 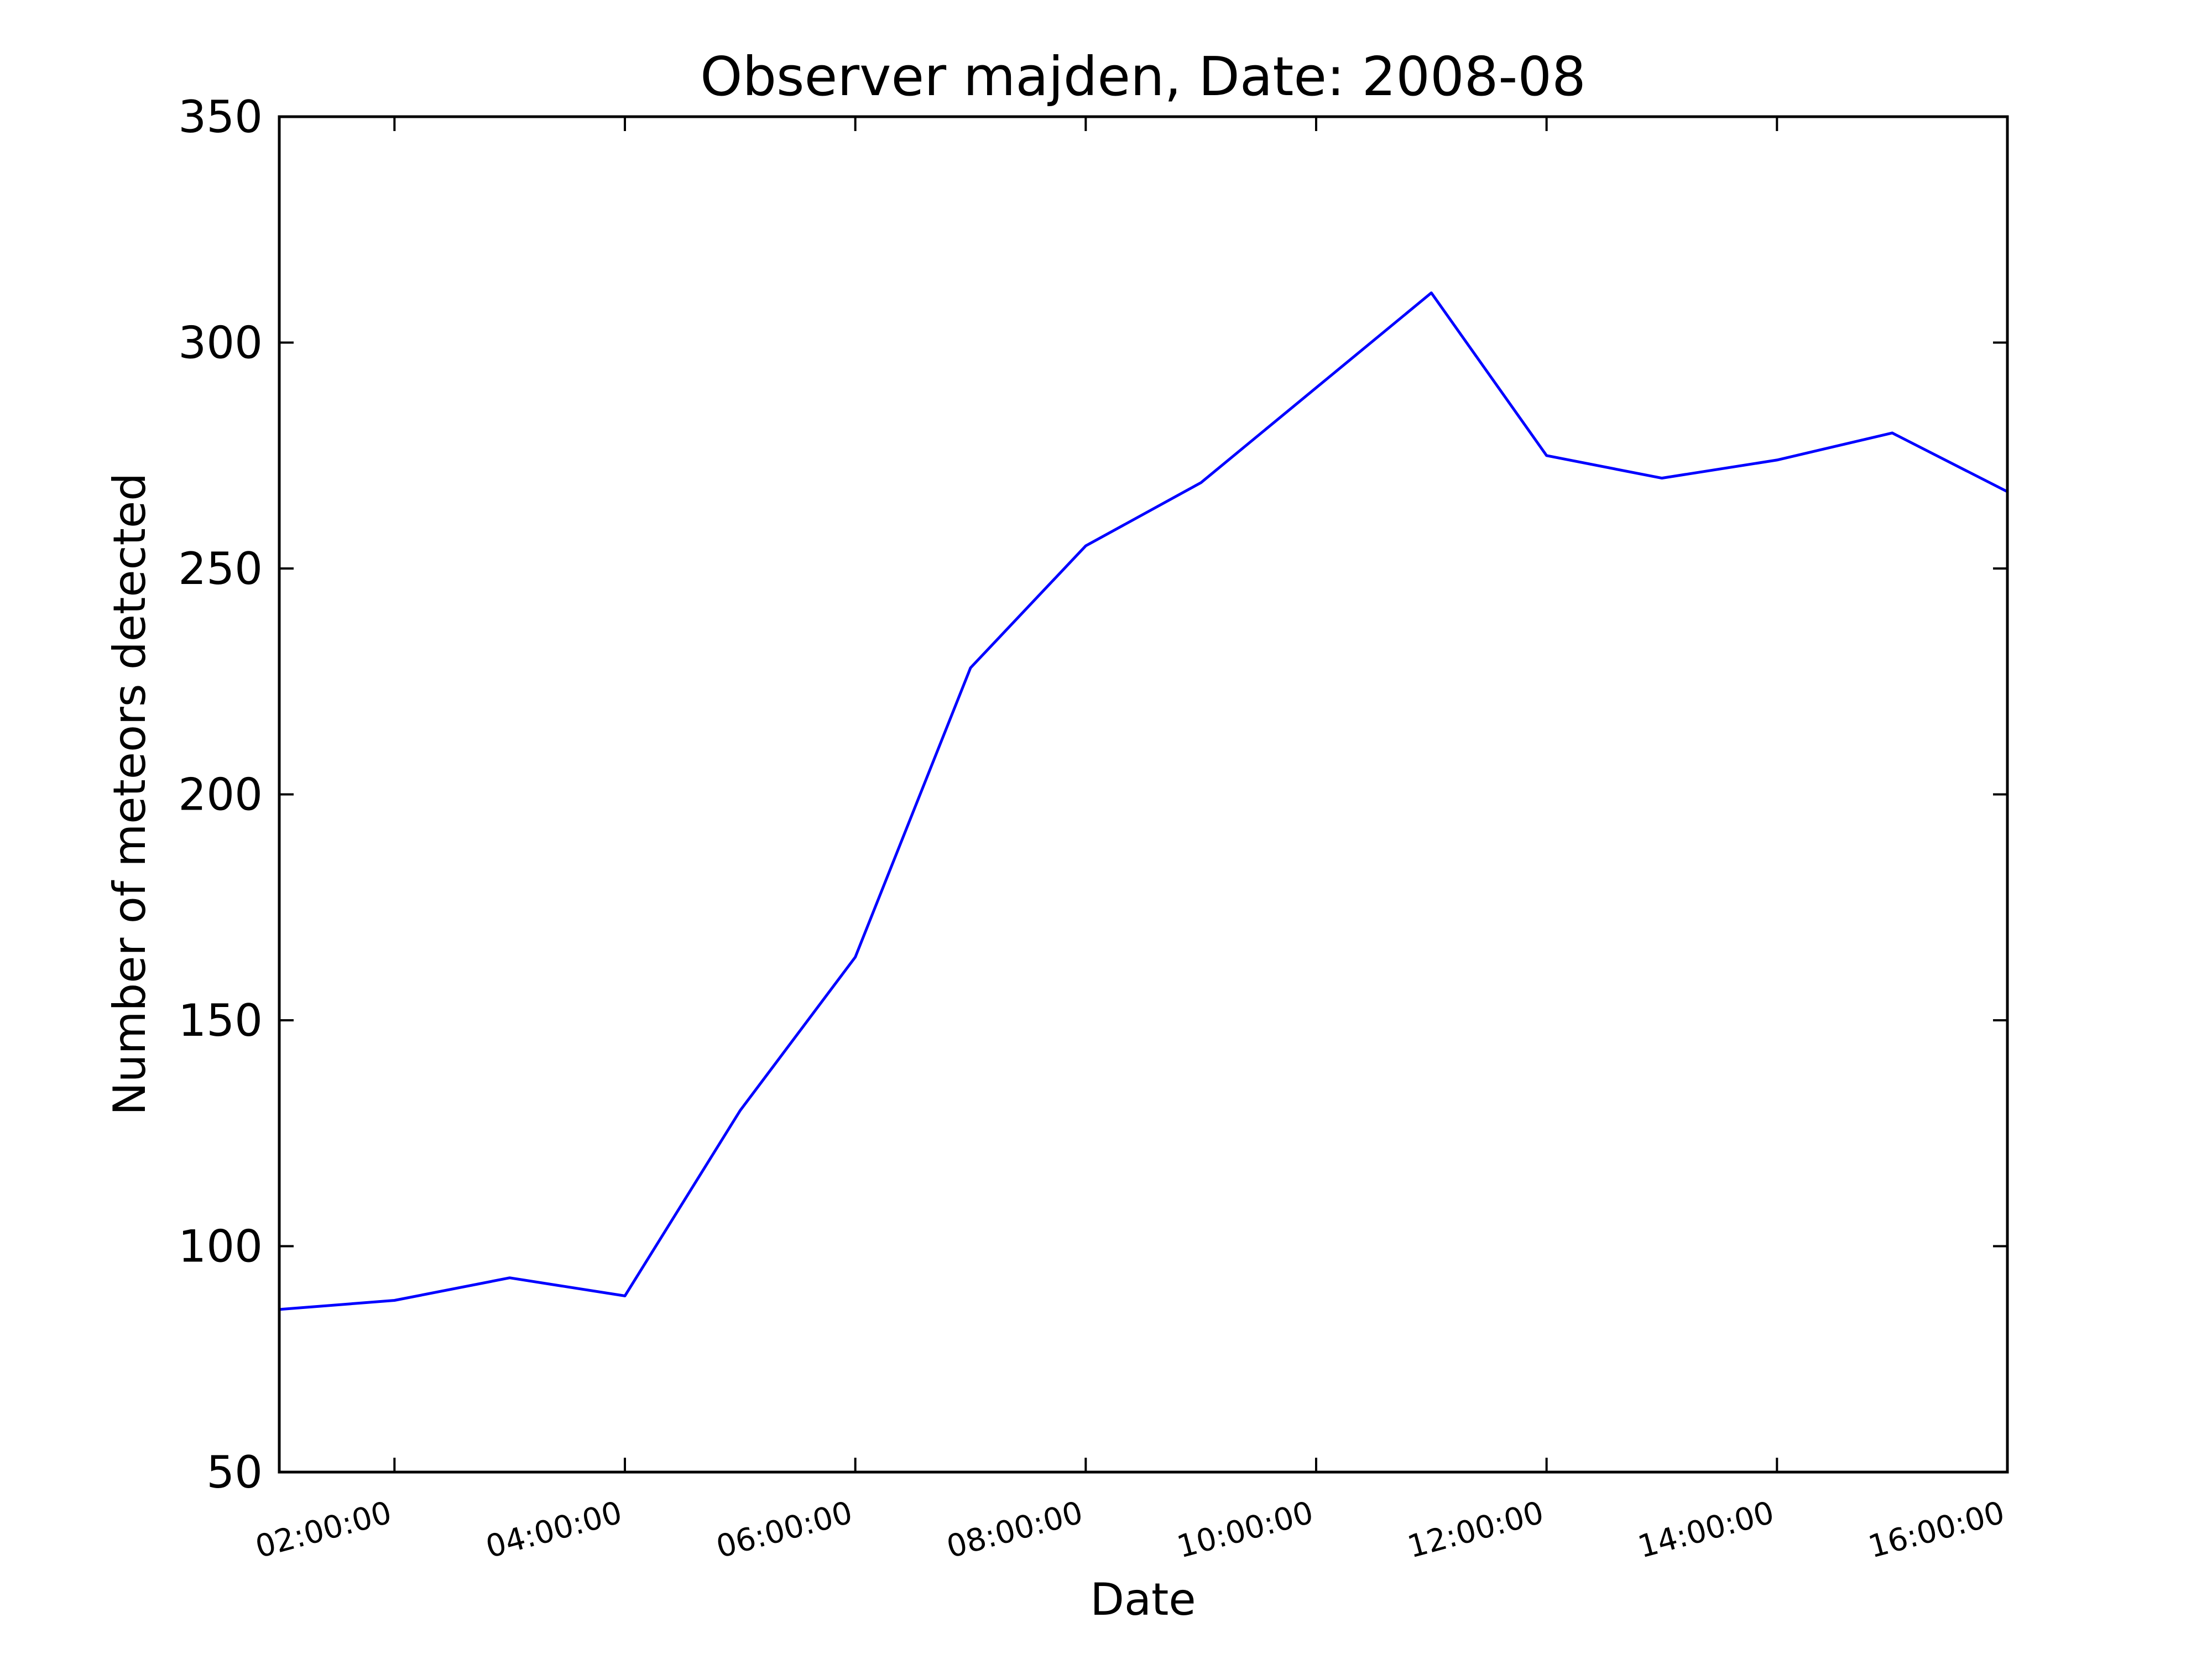 What do you see at coordinates (221, 1246) in the screenshot?
I see `y-tick-label: 100` at bounding box center [221, 1246].